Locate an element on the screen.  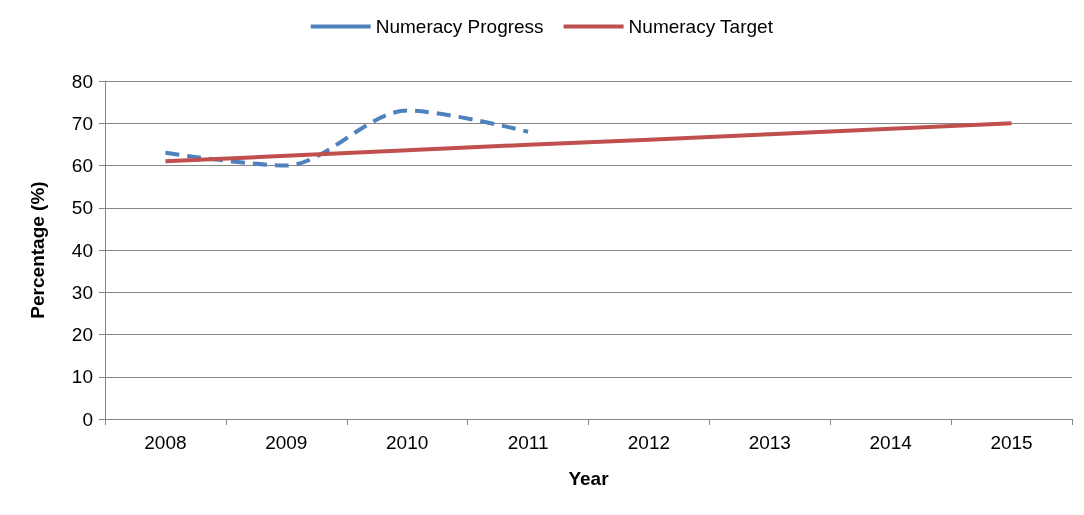
y-tick-label: 40 is located at coordinates (82, 250).